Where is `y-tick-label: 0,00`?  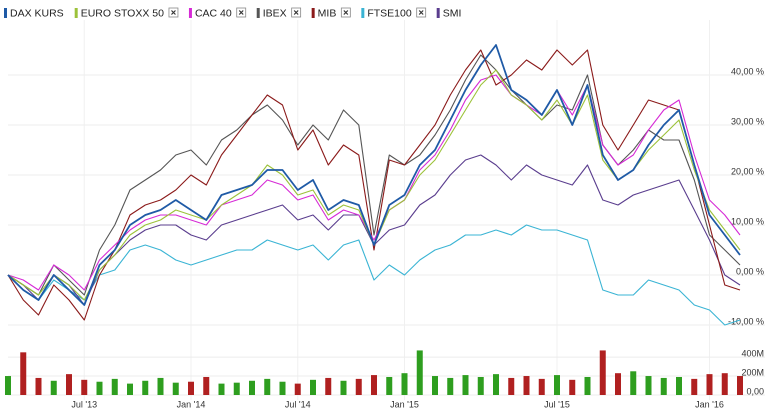 y-tick-label: 0,00 is located at coordinates (755, 391).